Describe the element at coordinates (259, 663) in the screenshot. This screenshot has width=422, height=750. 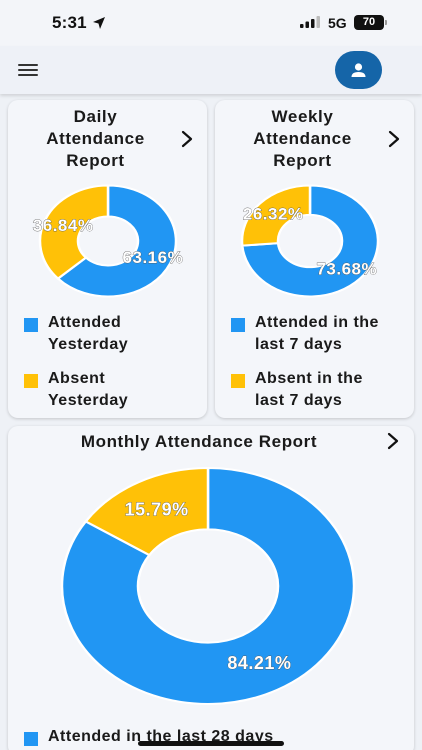
I see `attended-percent-label: 84.21%` at that location.